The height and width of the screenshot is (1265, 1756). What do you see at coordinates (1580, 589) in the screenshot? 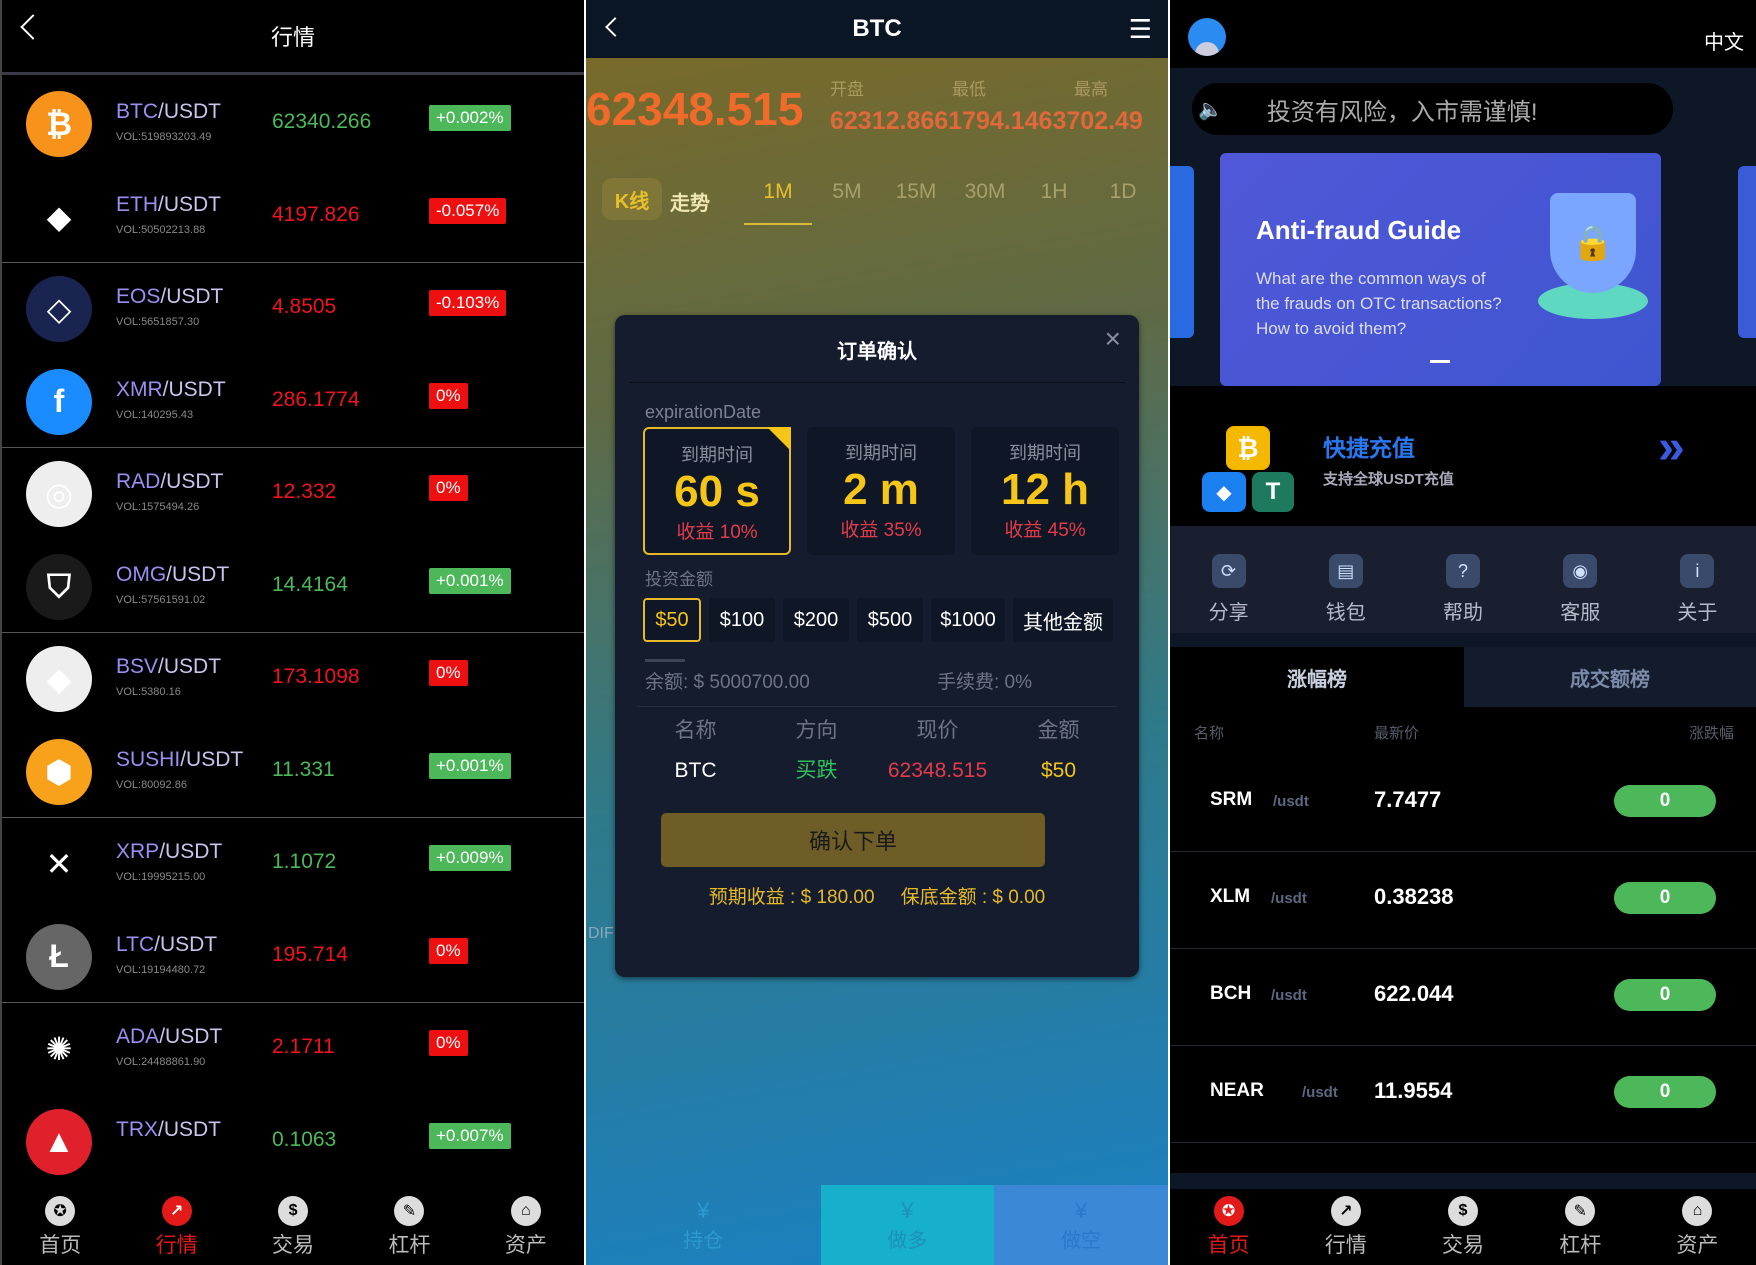
I see `quick-support: ◉ 客服` at bounding box center [1580, 589].